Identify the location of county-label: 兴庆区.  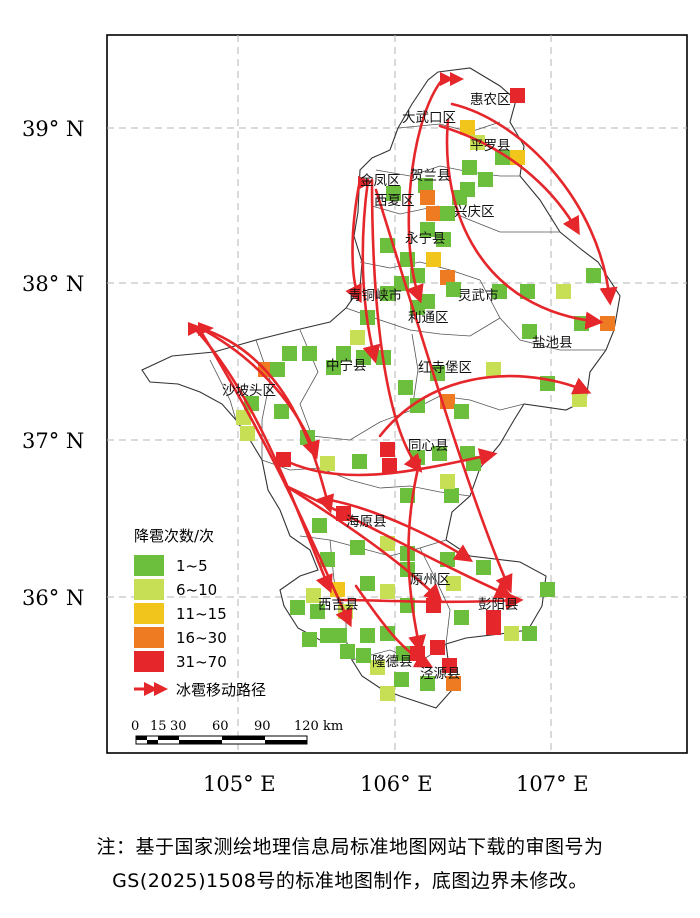
(474, 212).